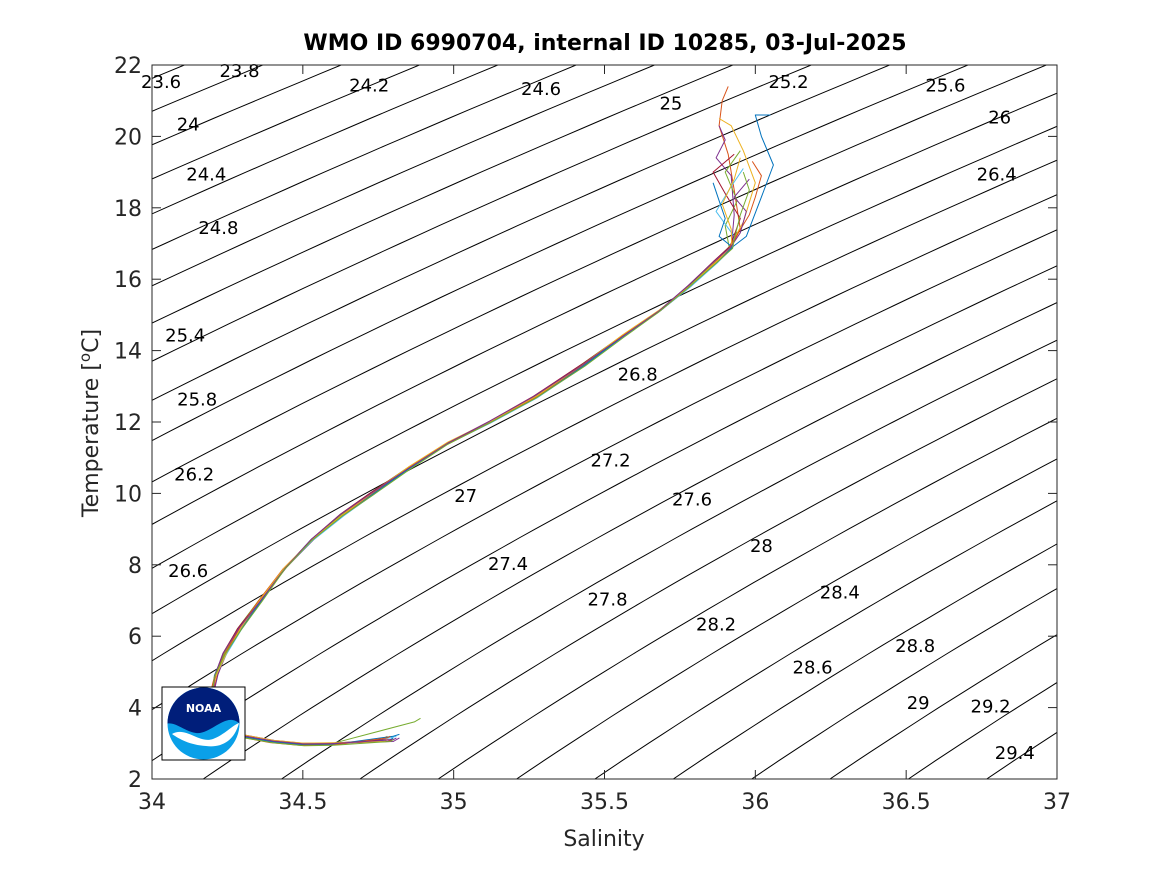 This screenshot has height=875, width=1167. Describe the element at coordinates (128, 66) in the screenshot. I see `y-tick-label: 22` at that location.